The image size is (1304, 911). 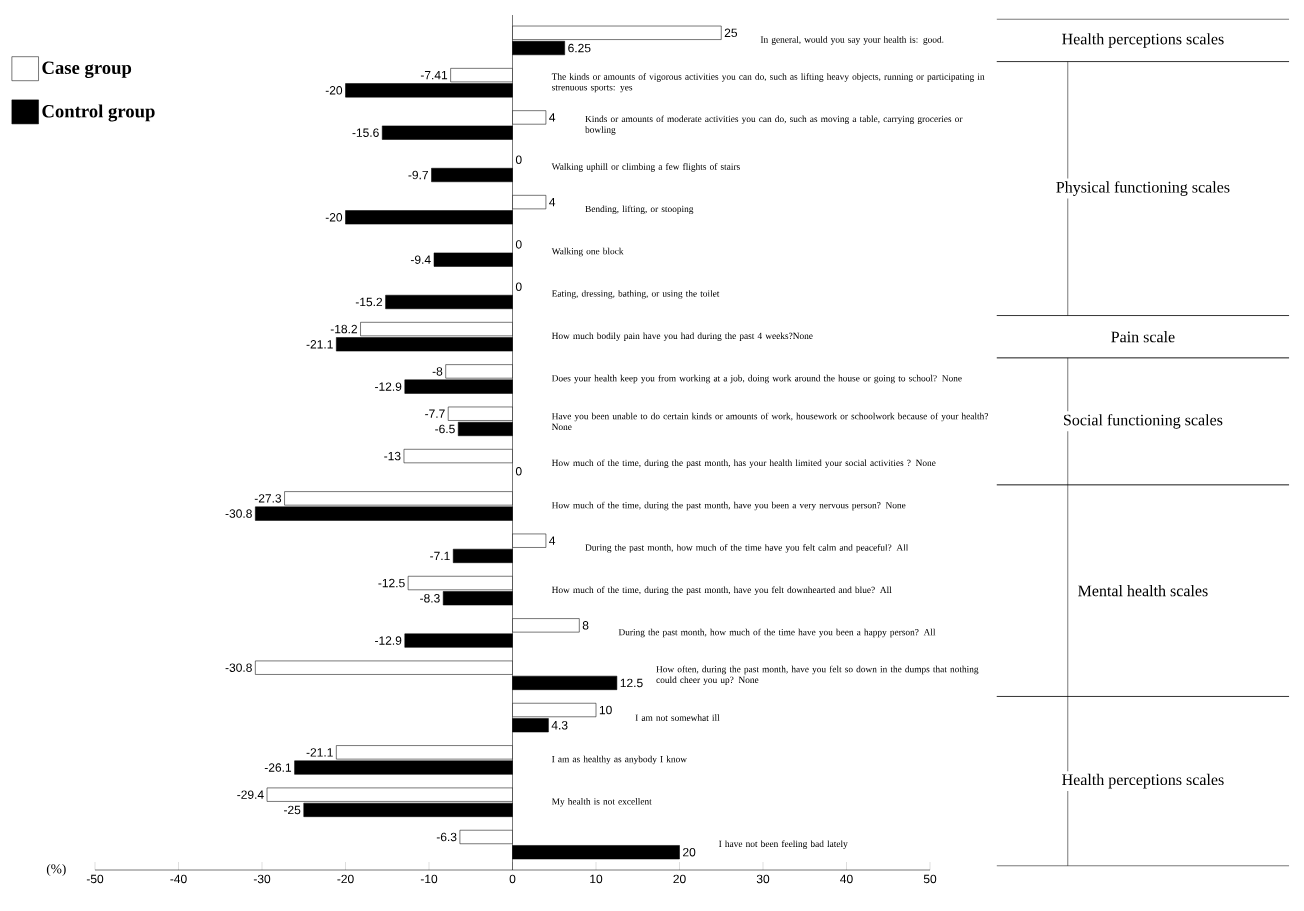 I want to click on data-label: -18.2, so click(x=343, y=329).